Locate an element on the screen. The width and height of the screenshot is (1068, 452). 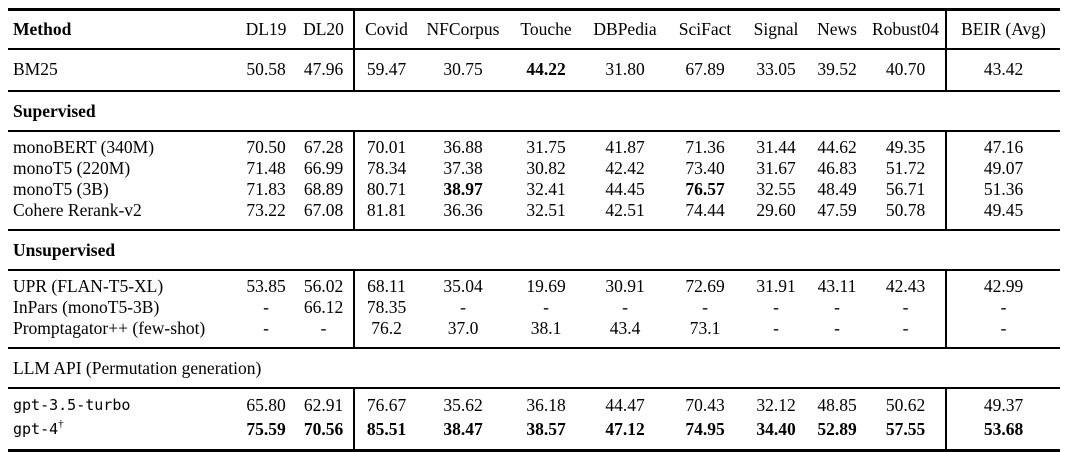
method-cell: gpt-4† is located at coordinates (123, 434).